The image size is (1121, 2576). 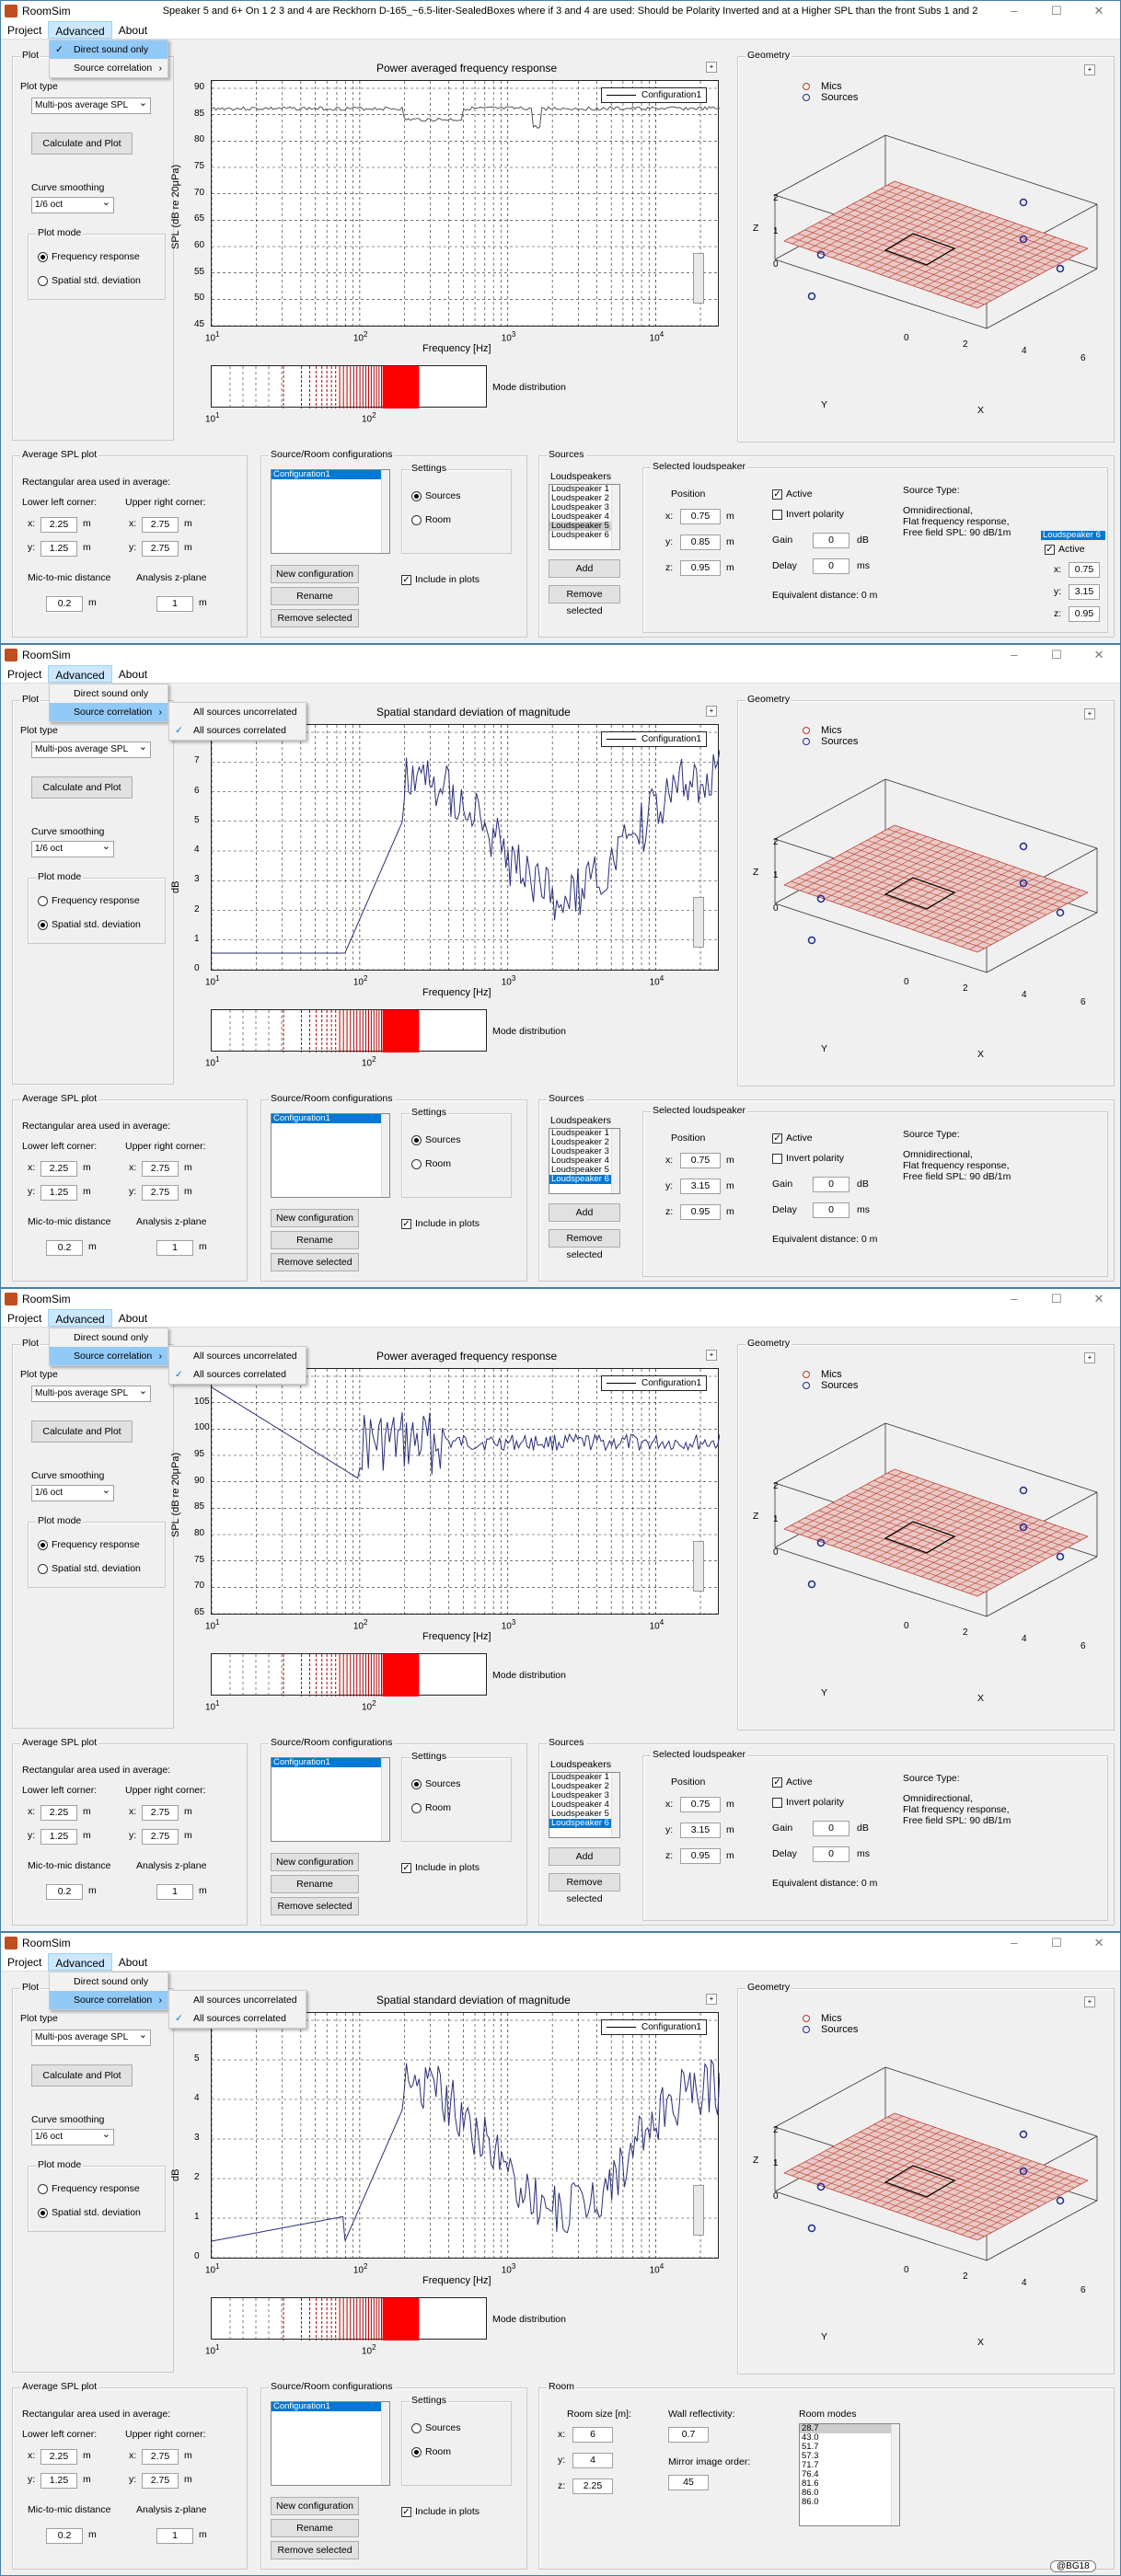 I want to click on direct-sound-only-item: ✓ Direct sound only, so click(x=109, y=49).